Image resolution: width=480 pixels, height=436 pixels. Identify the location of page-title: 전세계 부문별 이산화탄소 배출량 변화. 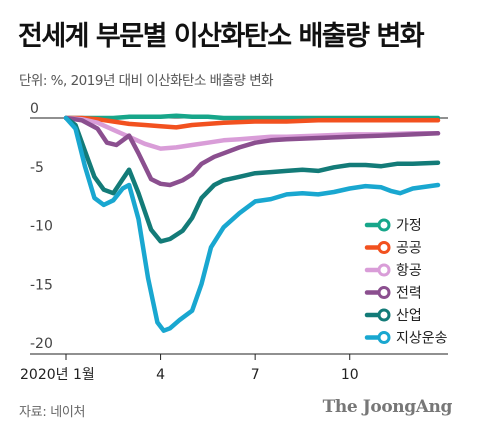
(221, 36).